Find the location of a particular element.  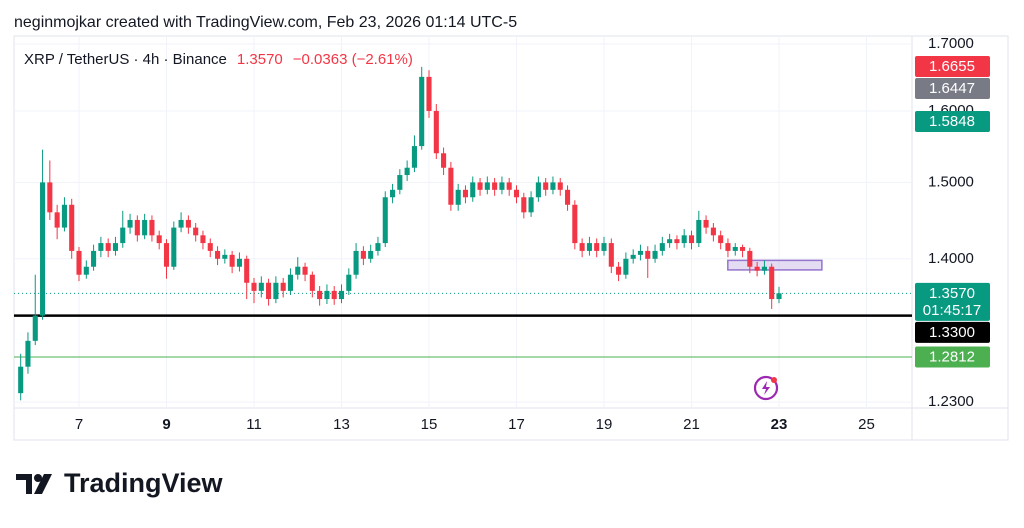

last-price: 1.3570 is located at coordinates (260, 59).